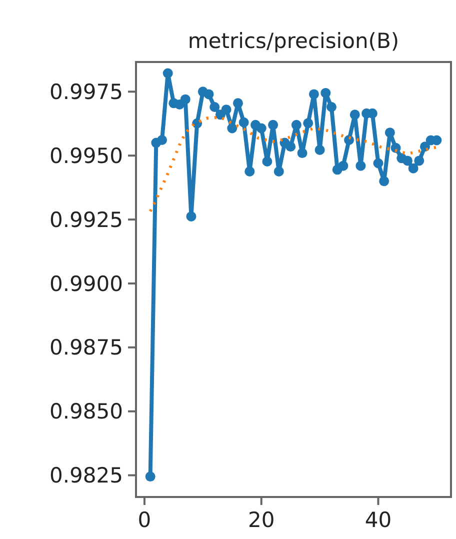  Describe the element at coordinates (86, 92) in the screenshot. I see `y-tick-label: 0.9975` at that location.